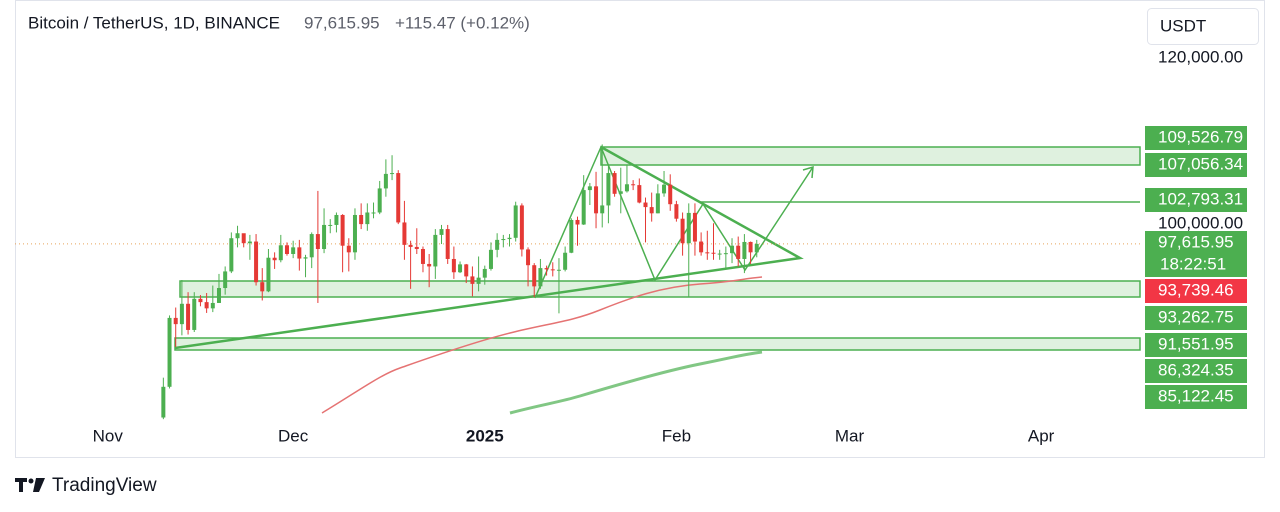 The height and width of the screenshot is (512, 1280). I want to click on price-label: 86,324.35, so click(1196, 369).